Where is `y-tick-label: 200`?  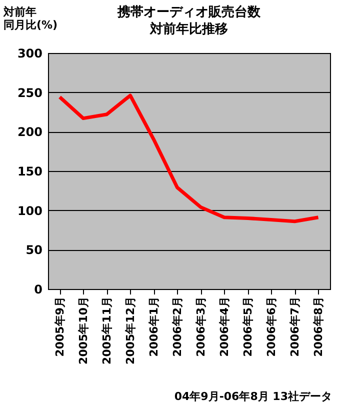
y-tick-label: 200 is located at coordinates (29, 132).